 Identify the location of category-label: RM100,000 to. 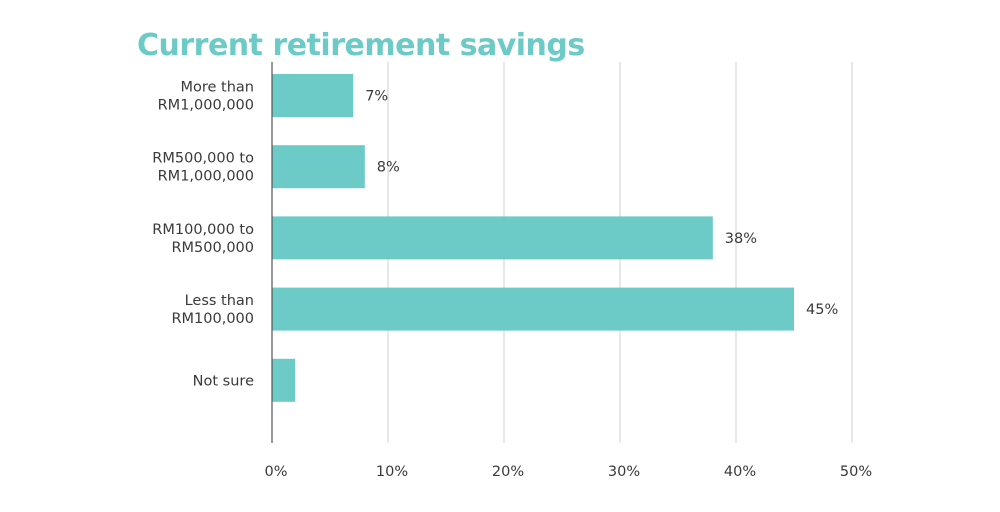
(203, 230).